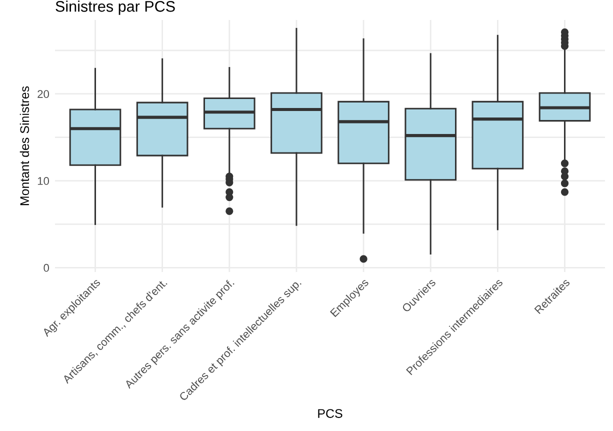 The height and width of the screenshot is (431, 613). I want to click on x-axis-title: PCS, so click(330, 413).